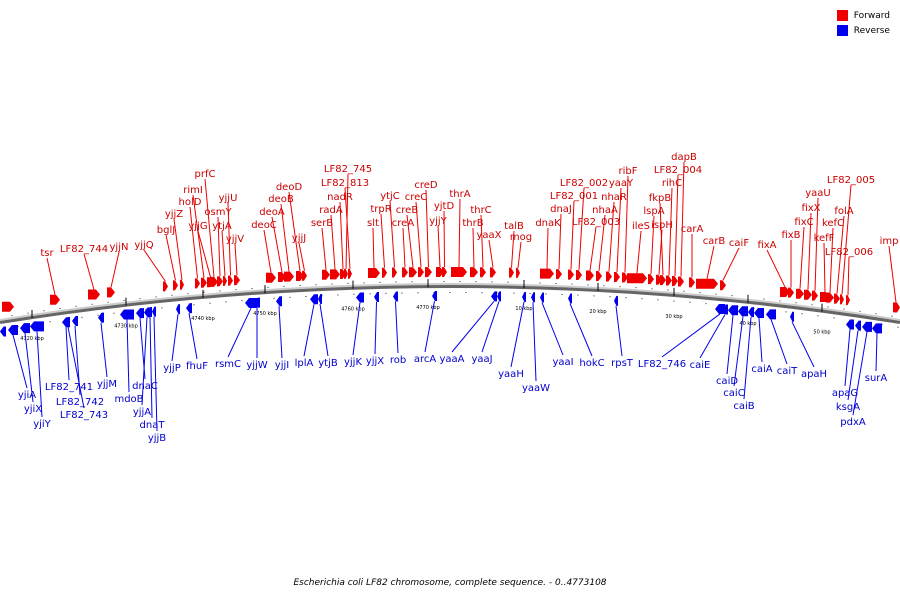 The height and width of the screenshot is (600, 900). I want to click on gene-arrow-fixB, so click(791, 292).